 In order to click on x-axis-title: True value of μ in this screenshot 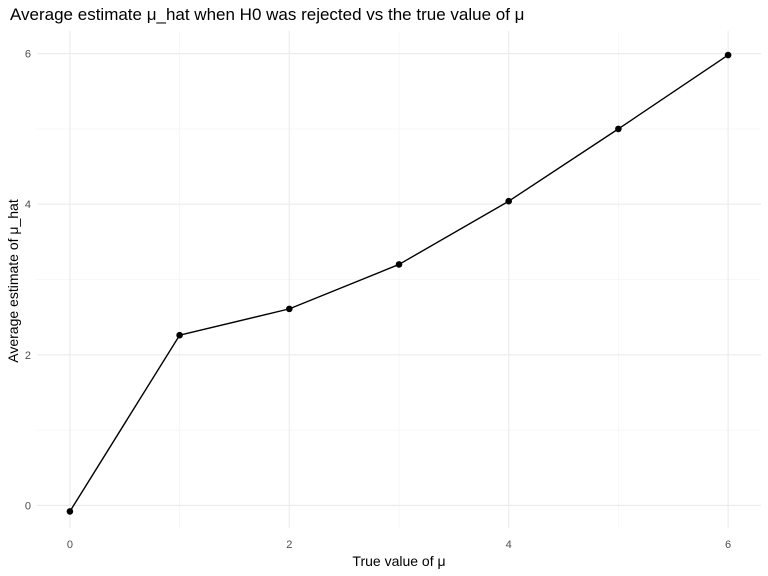, I will do `click(398, 561)`.